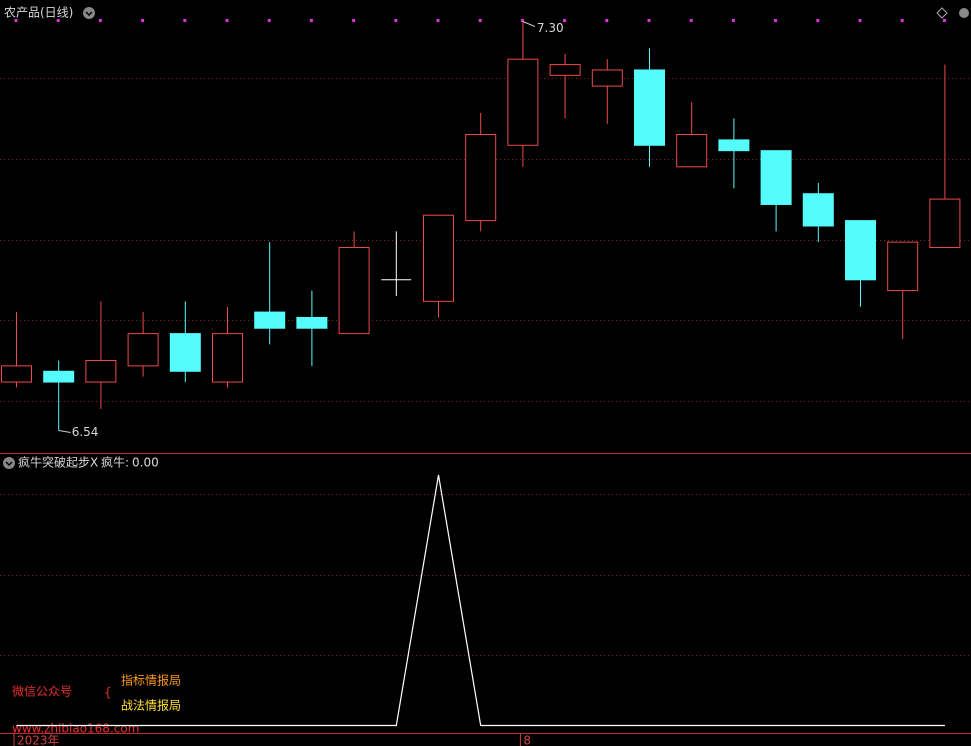 The width and height of the screenshot is (971, 746). Describe the element at coordinates (108, 693) in the screenshot. I see `brace: {` at that location.